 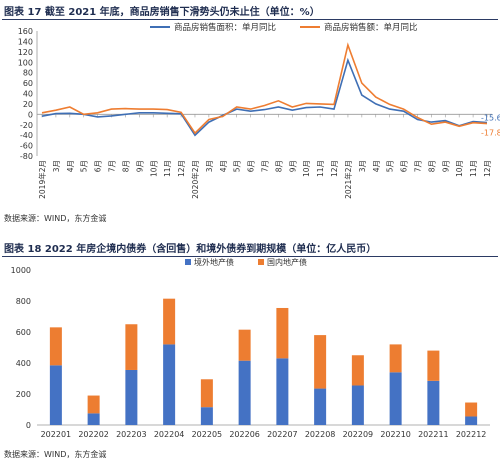 I want to click on y-tick-label: -80, so click(x=26, y=156).